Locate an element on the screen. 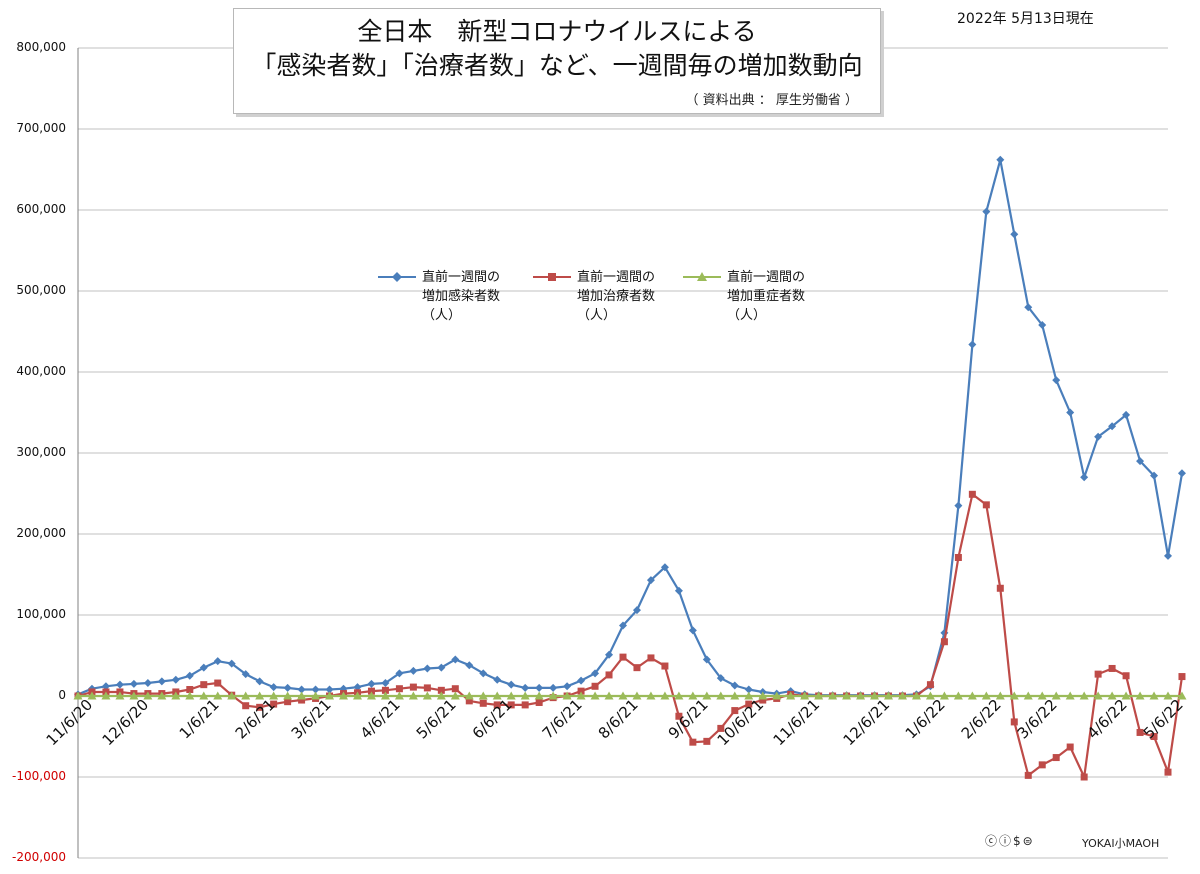 This screenshot has width=1200, height=874. legend-swatch-treated is located at coordinates (552, 277).